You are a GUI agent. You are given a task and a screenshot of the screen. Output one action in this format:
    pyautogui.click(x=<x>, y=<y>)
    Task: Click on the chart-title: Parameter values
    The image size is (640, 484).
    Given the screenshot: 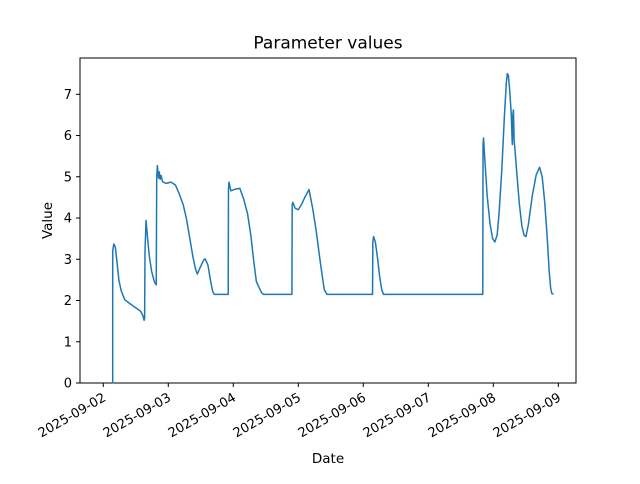 What is the action you would take?
    pyautogui.click(x=327, y=44)
    